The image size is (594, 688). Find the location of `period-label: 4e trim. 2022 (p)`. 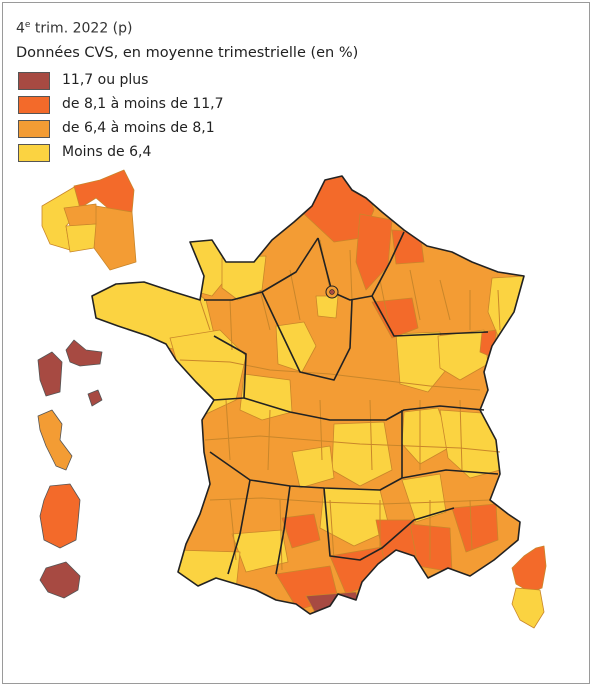

period-label: 4e trim. 2022 (p) is located at coordinates (74, 28).